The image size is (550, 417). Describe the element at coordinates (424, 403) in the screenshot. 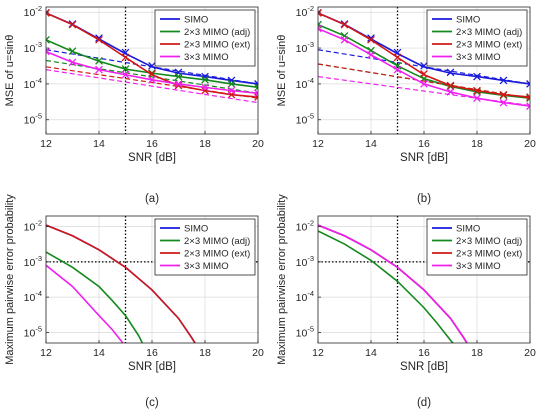

I see `panel-label: (d)` at that location.